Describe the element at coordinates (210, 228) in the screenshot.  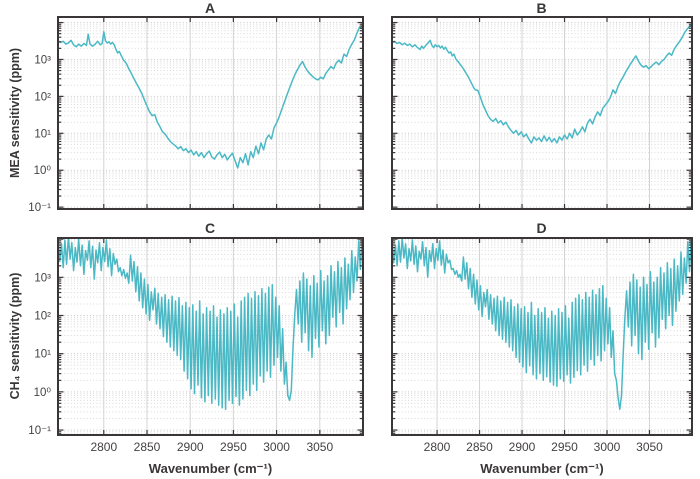
I see `panel-c-title: C` at that location.